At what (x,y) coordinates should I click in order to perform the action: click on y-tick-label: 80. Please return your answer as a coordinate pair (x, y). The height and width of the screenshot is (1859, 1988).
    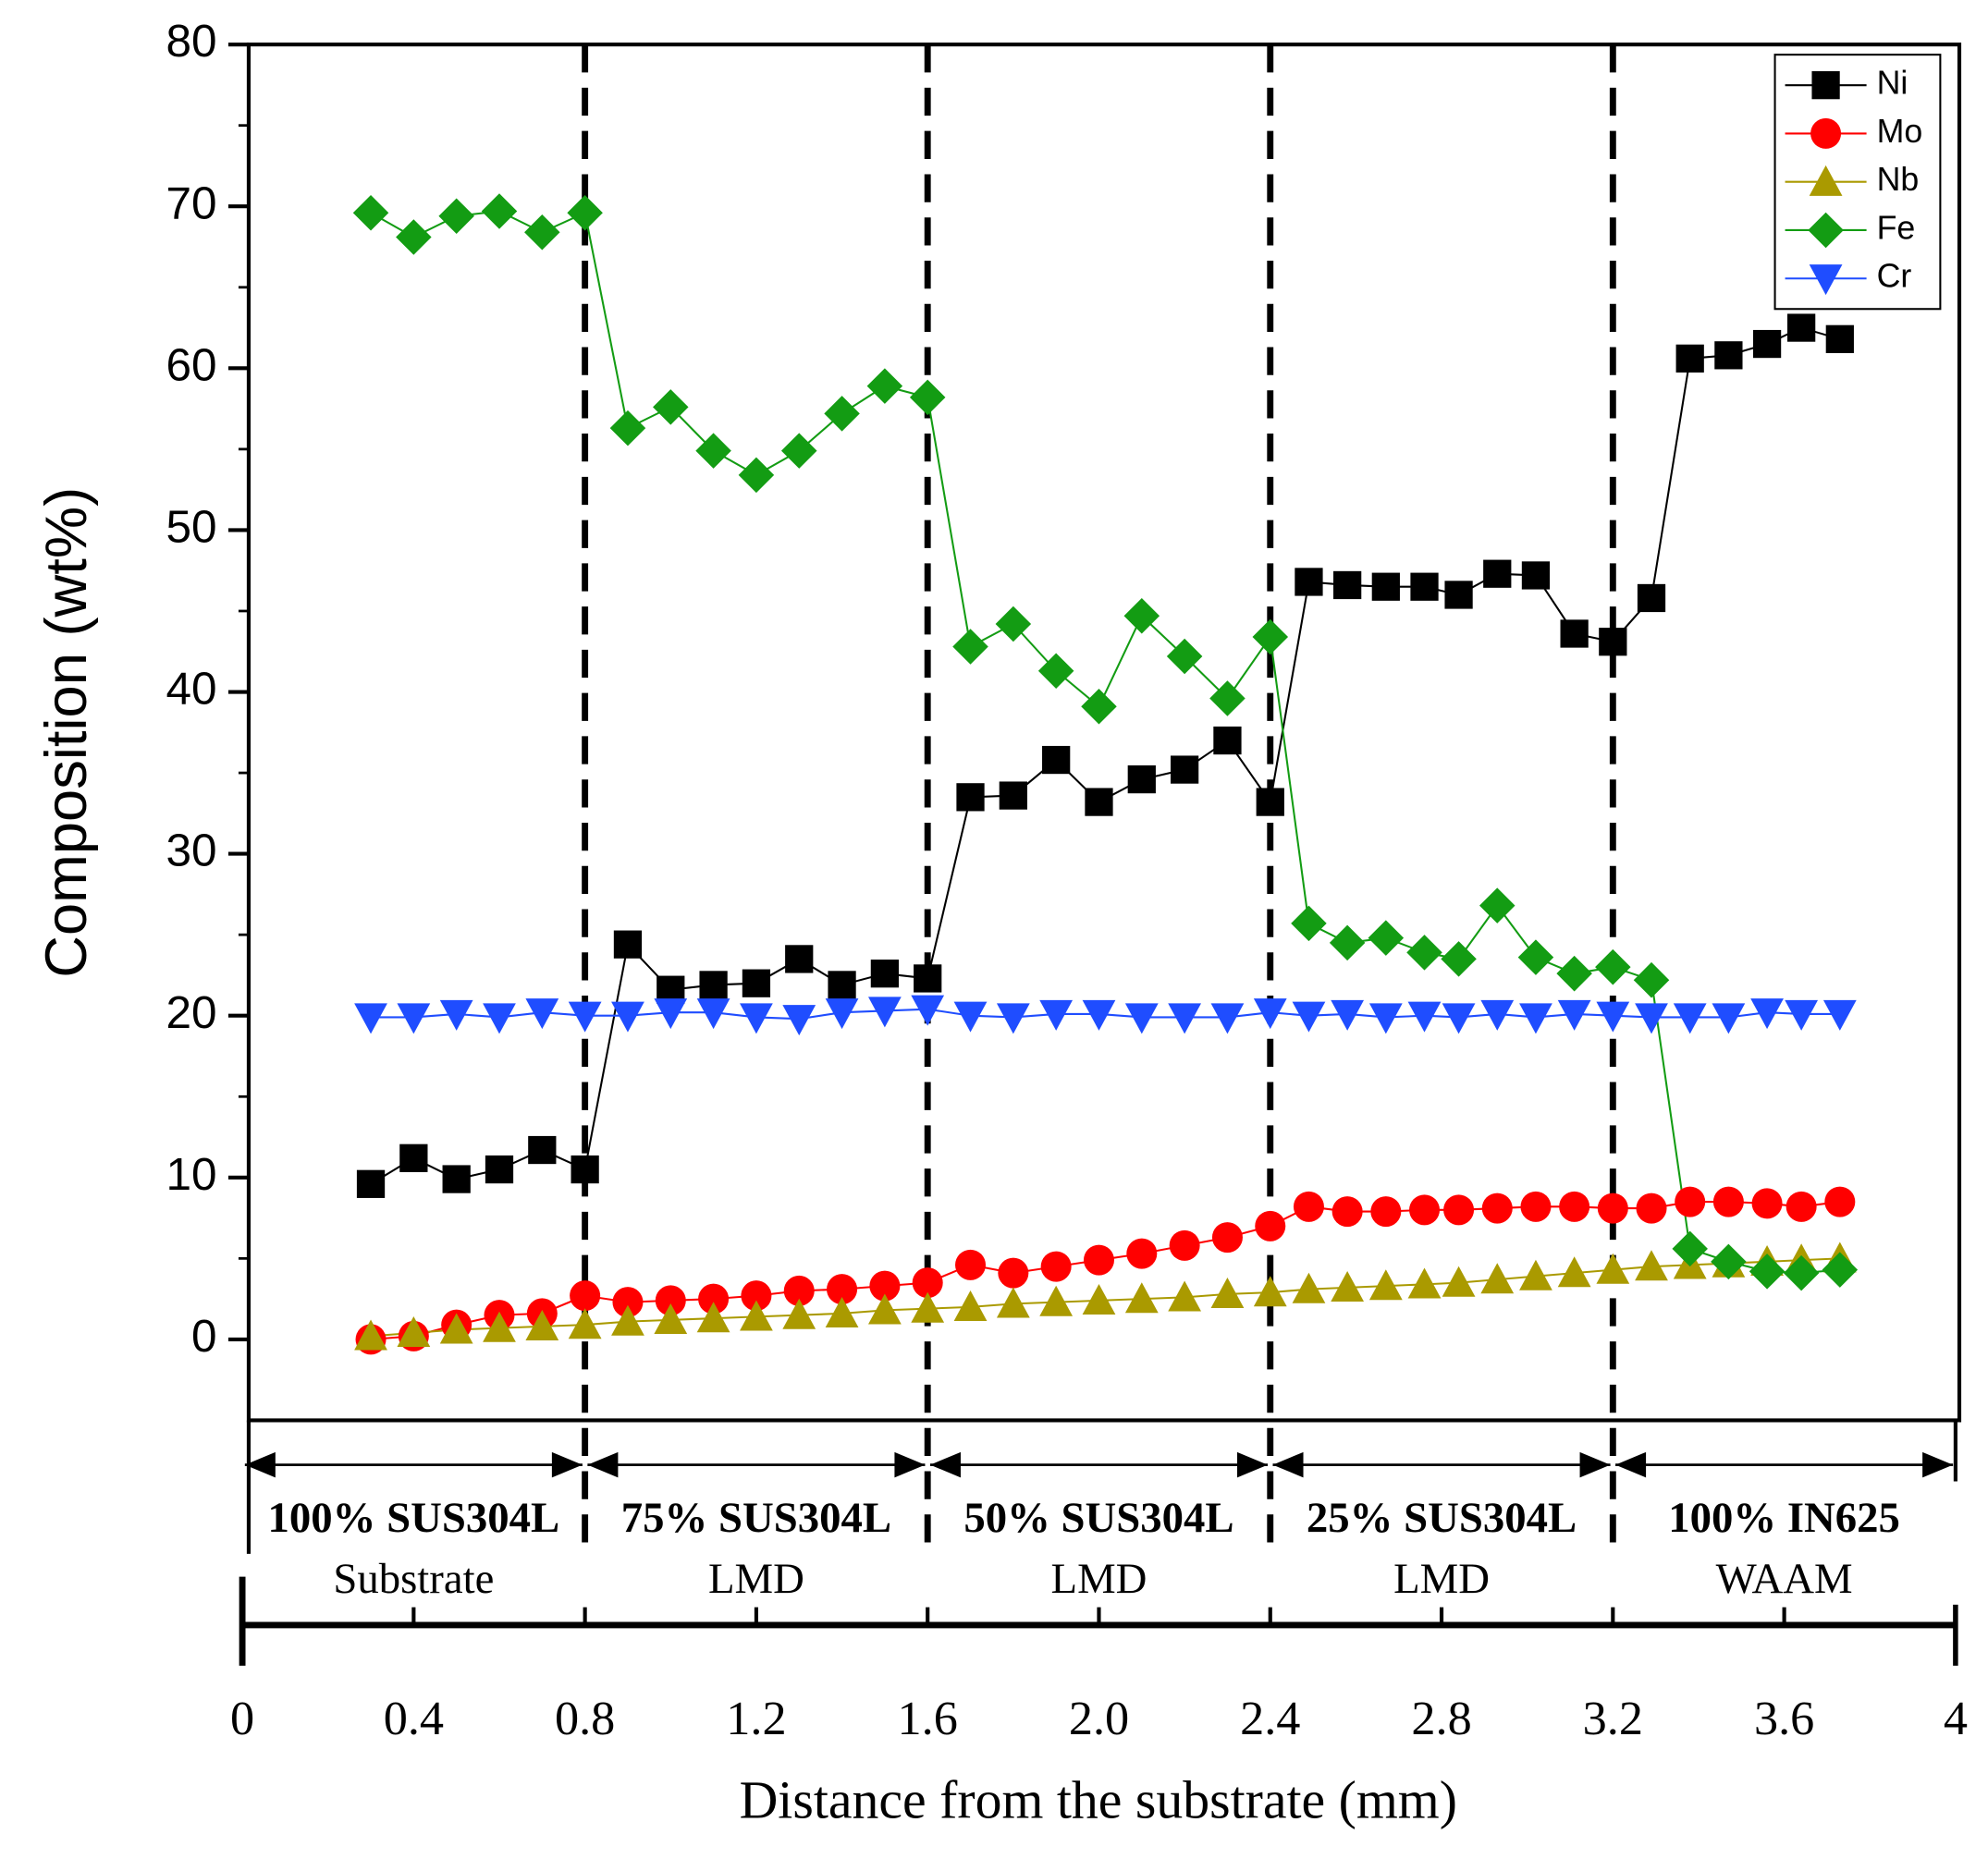
    Looking at the image, I should click on (191, 41).